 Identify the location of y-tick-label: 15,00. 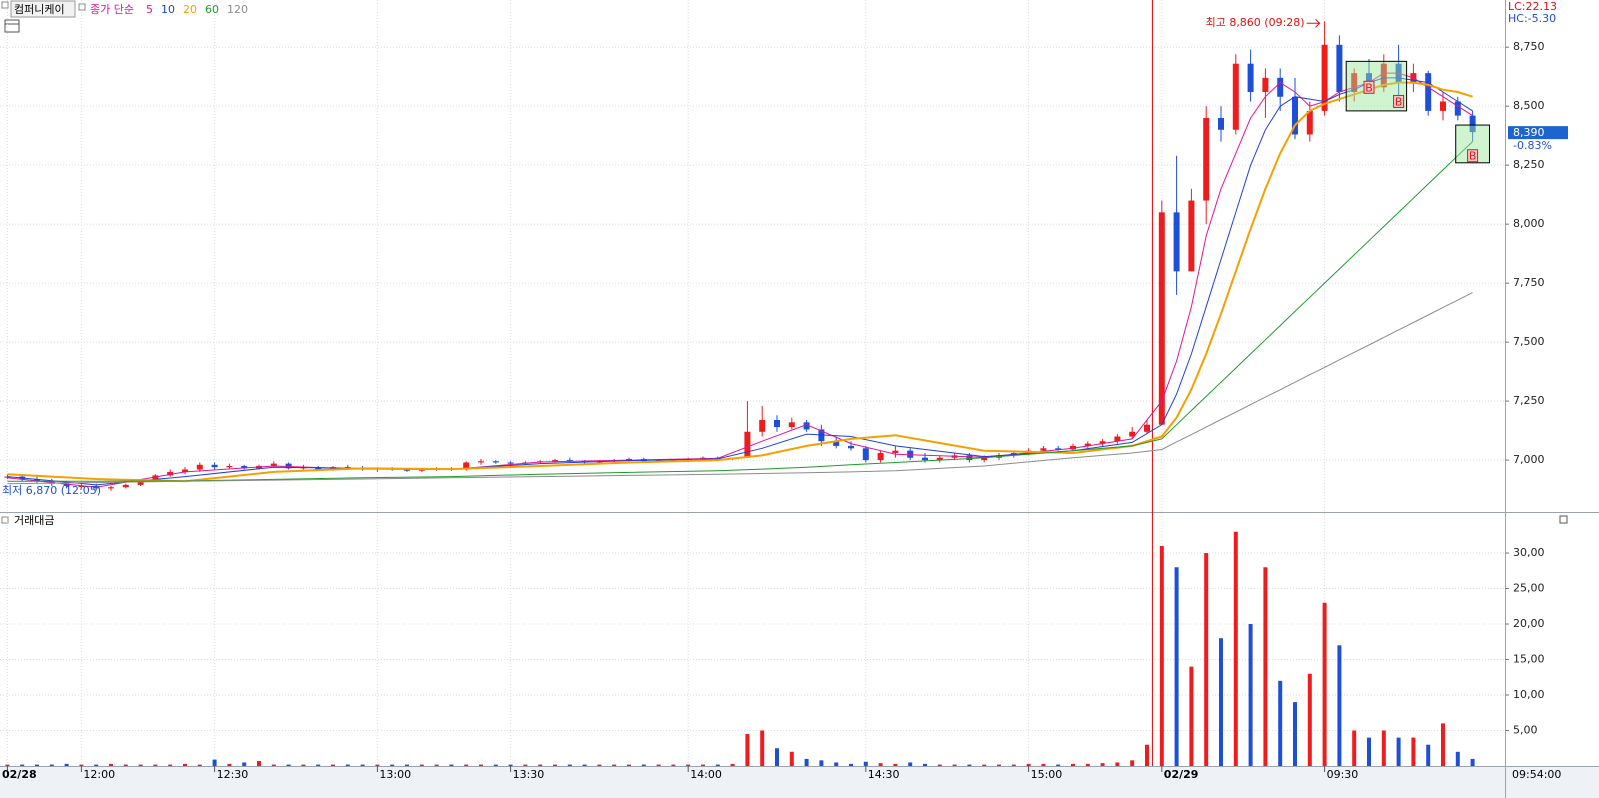
(1529, 659).